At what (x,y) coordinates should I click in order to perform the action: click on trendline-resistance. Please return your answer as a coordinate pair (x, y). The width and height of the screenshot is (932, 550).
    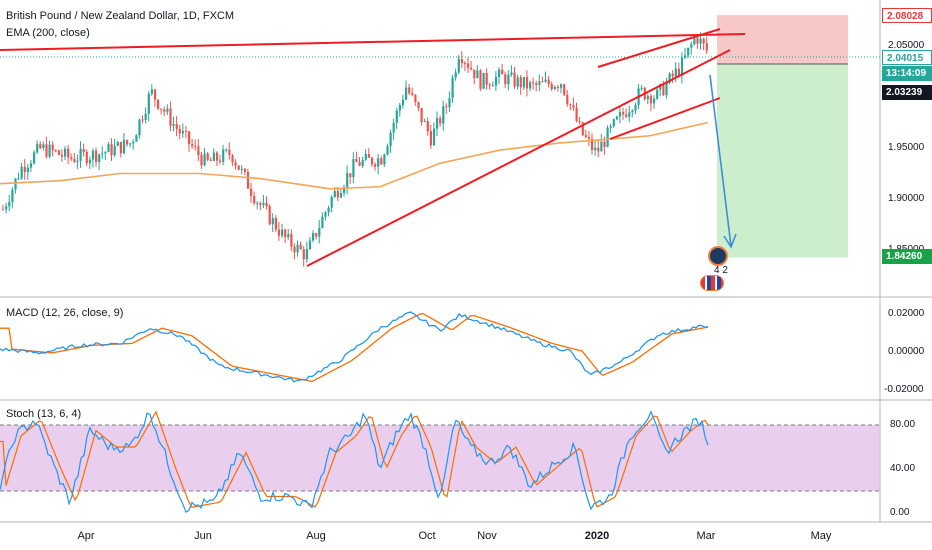
    Looking at the image, I should click on (373, 42).